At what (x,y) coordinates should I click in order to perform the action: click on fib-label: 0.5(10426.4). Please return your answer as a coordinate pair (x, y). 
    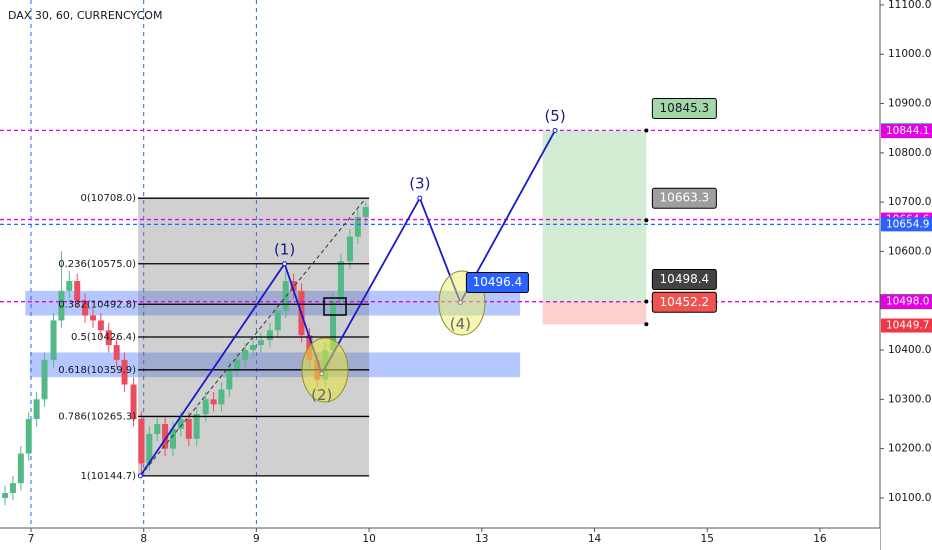
    Looking at the image, I should click on (103, 337).